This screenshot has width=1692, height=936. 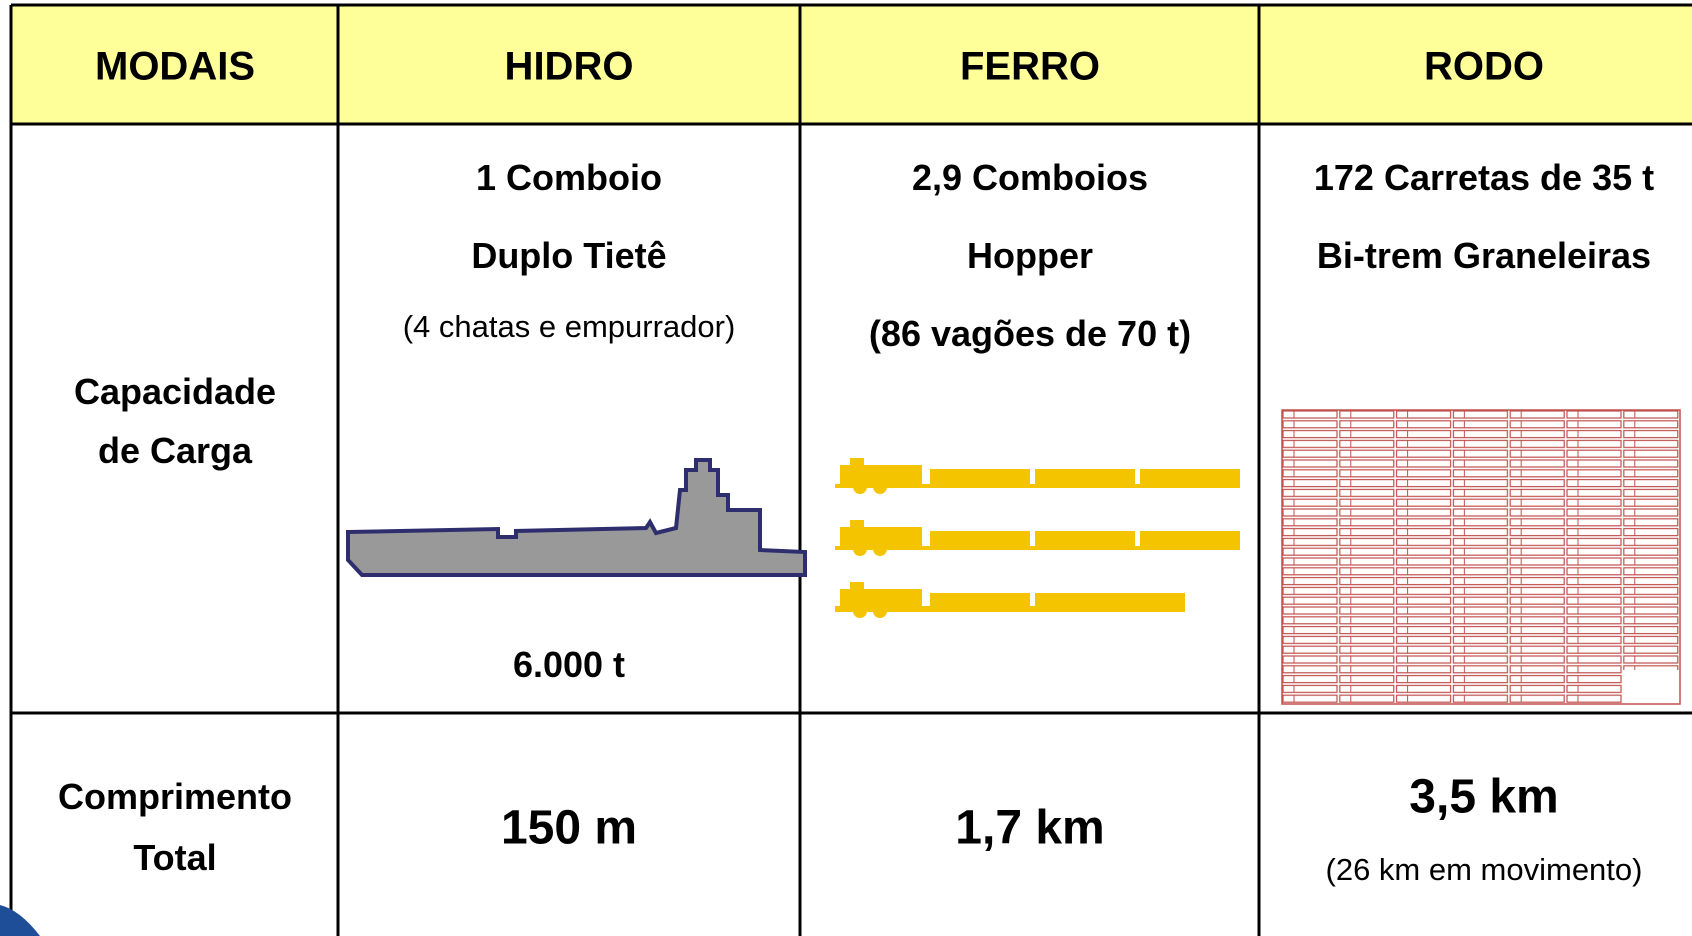 I want to click on header-background, so click(x=851, y=64).